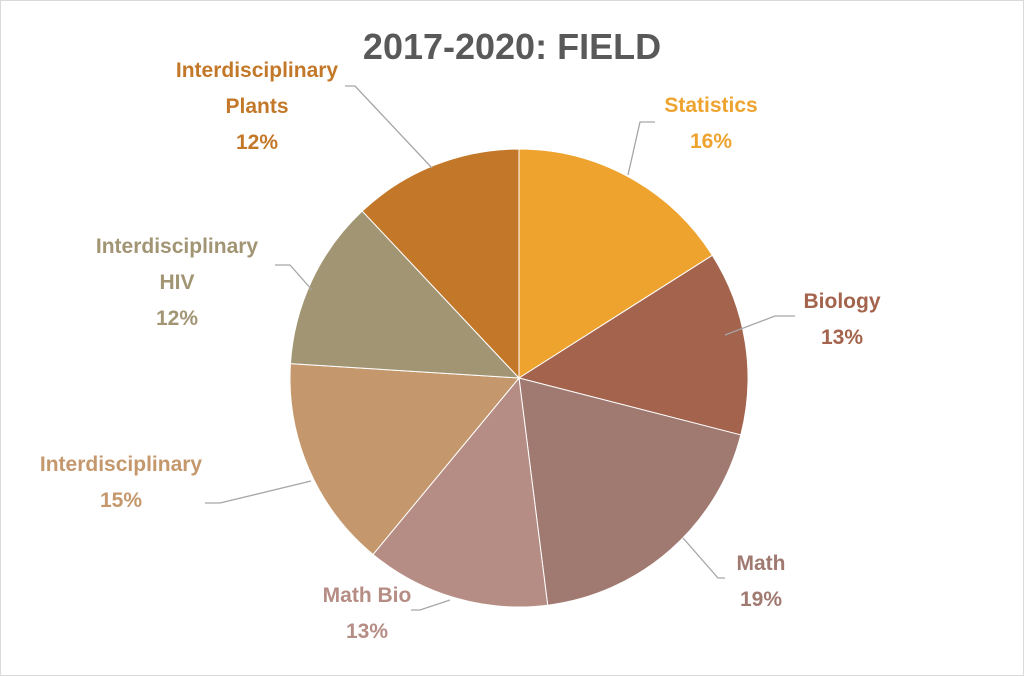 The height and width of the screenshot is (676, 1024). What do you see at coordinates (440, 264) in the screenshot?
I see `pie-slice-interdisciplinary-plants` at bounding box center [440, 264].